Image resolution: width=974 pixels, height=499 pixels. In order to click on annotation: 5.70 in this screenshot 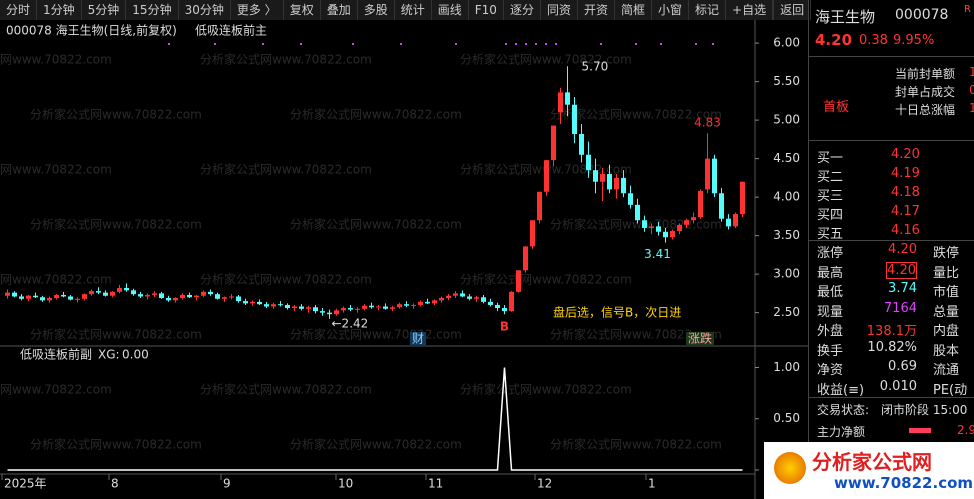, I will do `click(595, 67)`.